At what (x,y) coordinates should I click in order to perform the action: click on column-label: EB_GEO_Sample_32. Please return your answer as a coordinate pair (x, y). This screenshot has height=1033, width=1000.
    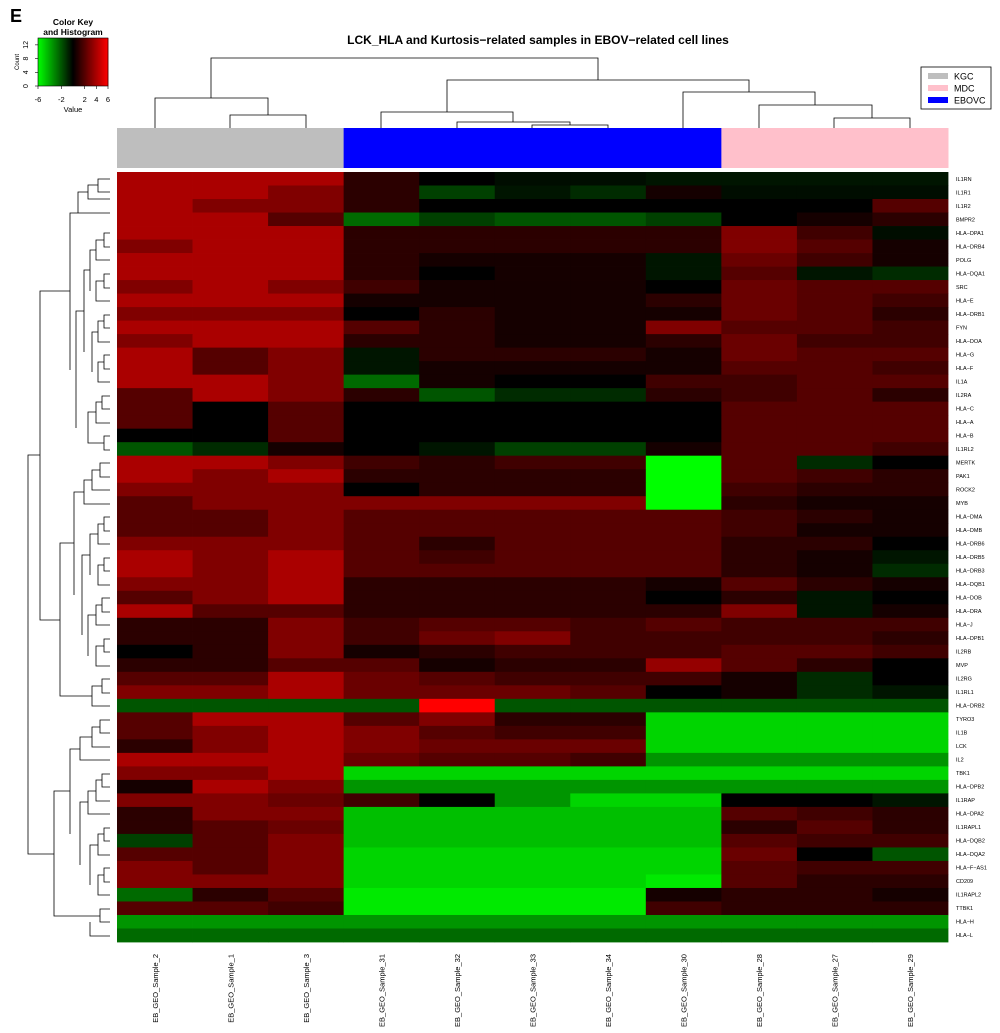
    Looking at the image, I should click on (457, 990).